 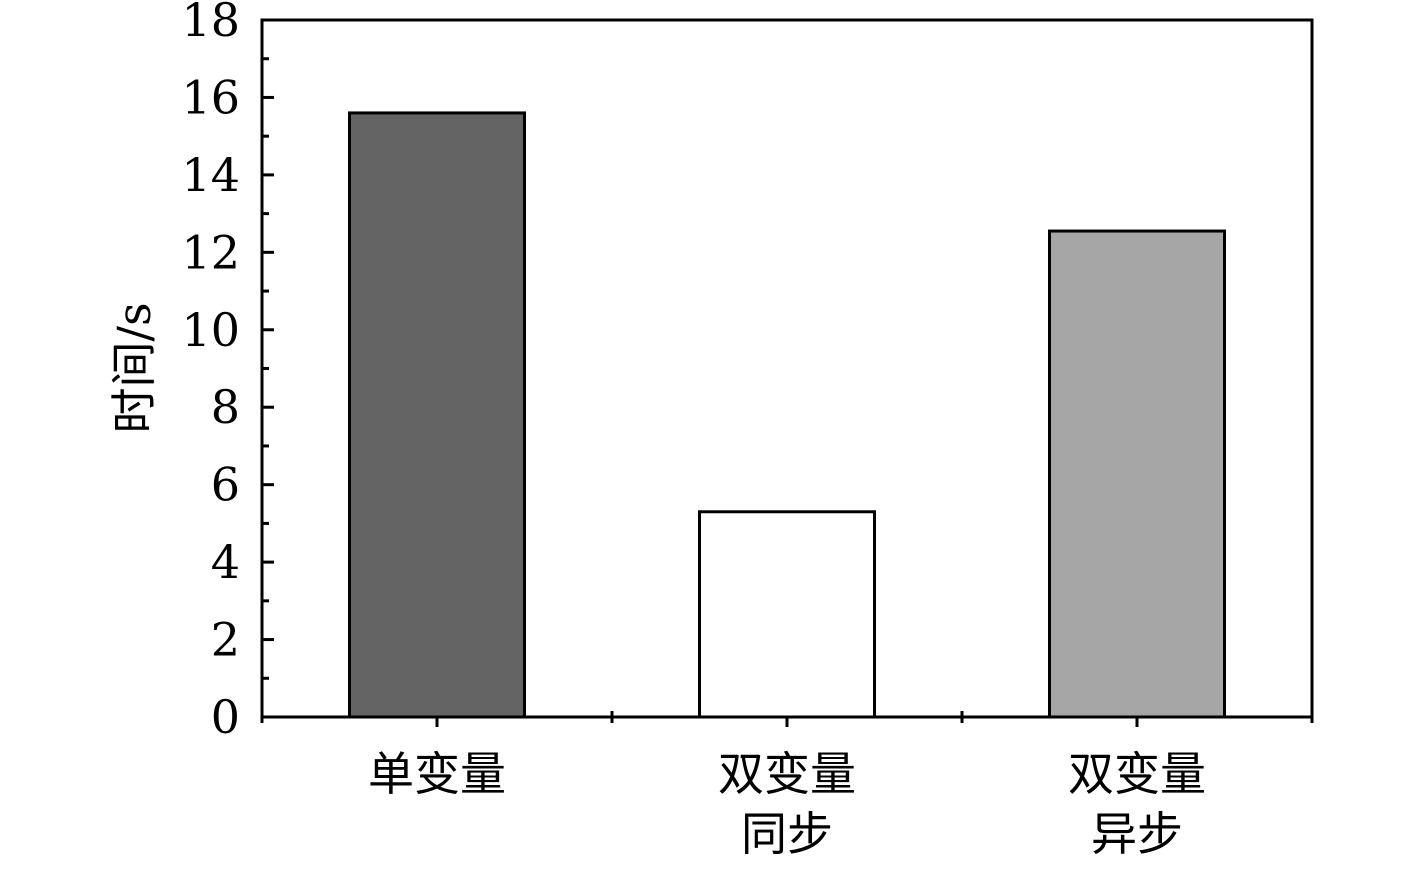 I want to click on y-tick-label: 8, so click(x=225, y=407).